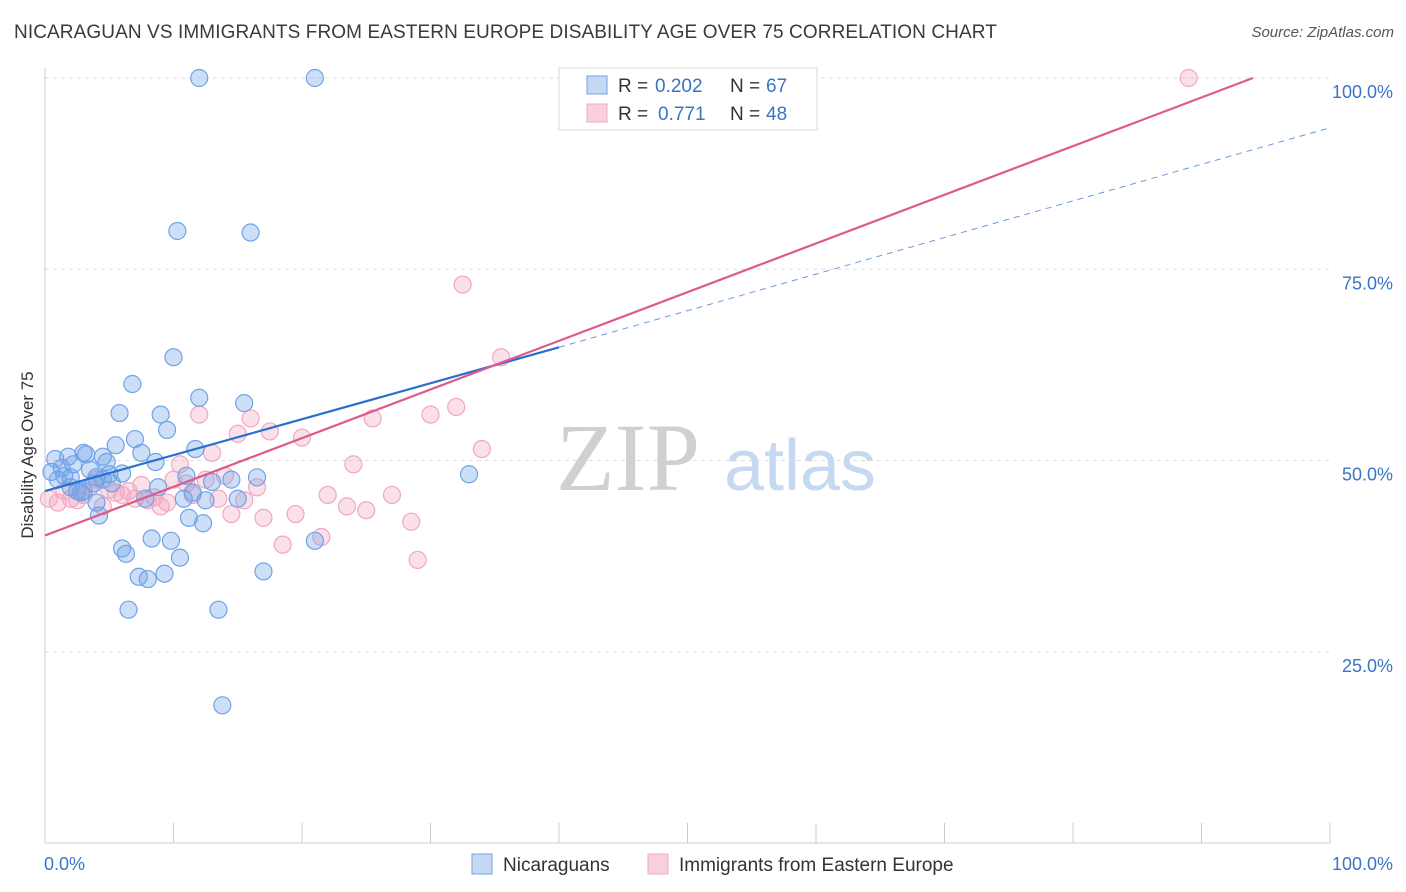 The image size is (1406, 892). I want to click on legend-nicaraguans-swatch, so click(482, 864).